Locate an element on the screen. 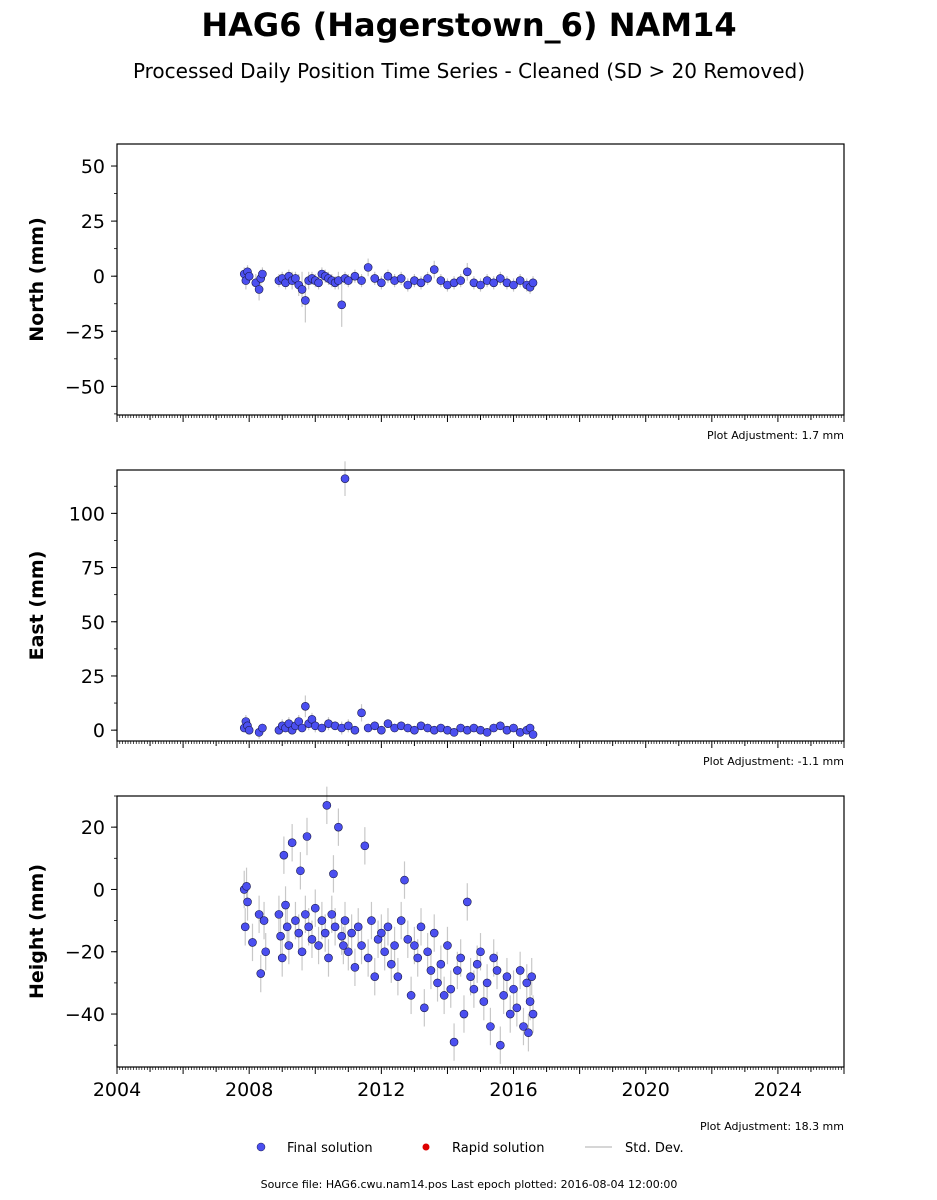 The height and width of the screenshot is (1200, 937). x-tick-label: 2008 is located at coordinates (249, 1090).